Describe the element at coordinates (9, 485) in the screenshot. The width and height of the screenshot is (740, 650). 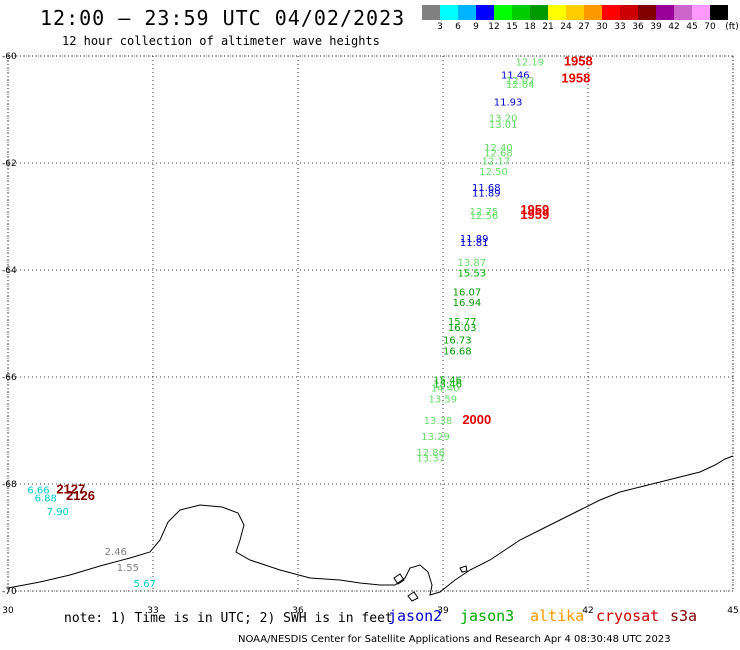
I see `latitude-tick-label: -68` at that location.